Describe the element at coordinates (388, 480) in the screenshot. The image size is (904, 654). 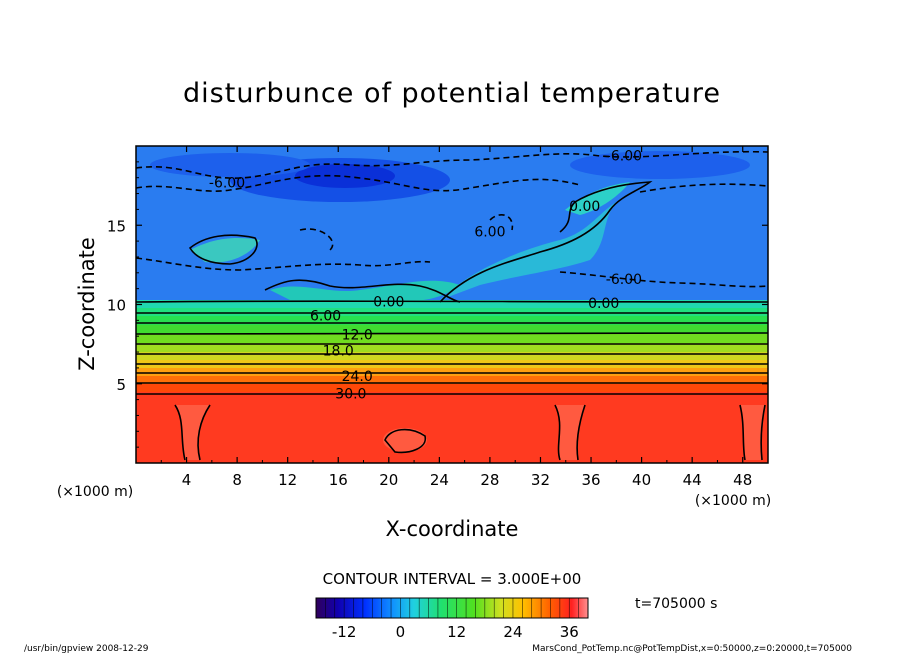
I see `x-tick-label: 20` at that location.